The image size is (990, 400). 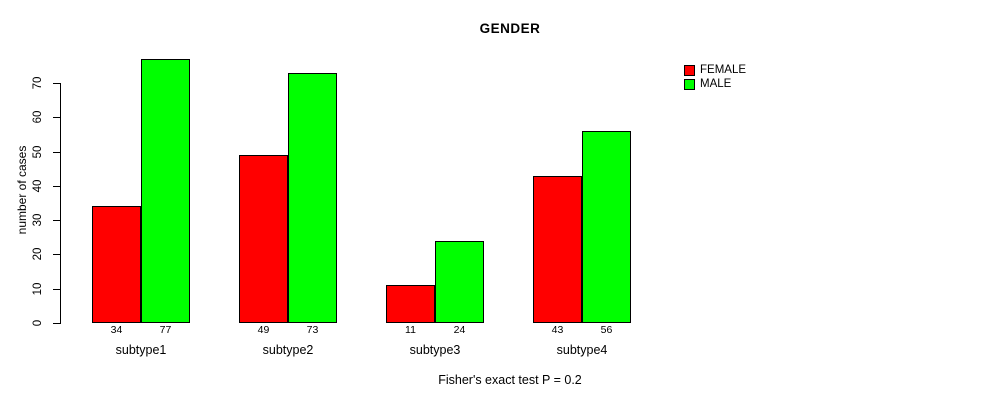 I want to click on legend-swatch-male, so click(x=689, y=84).